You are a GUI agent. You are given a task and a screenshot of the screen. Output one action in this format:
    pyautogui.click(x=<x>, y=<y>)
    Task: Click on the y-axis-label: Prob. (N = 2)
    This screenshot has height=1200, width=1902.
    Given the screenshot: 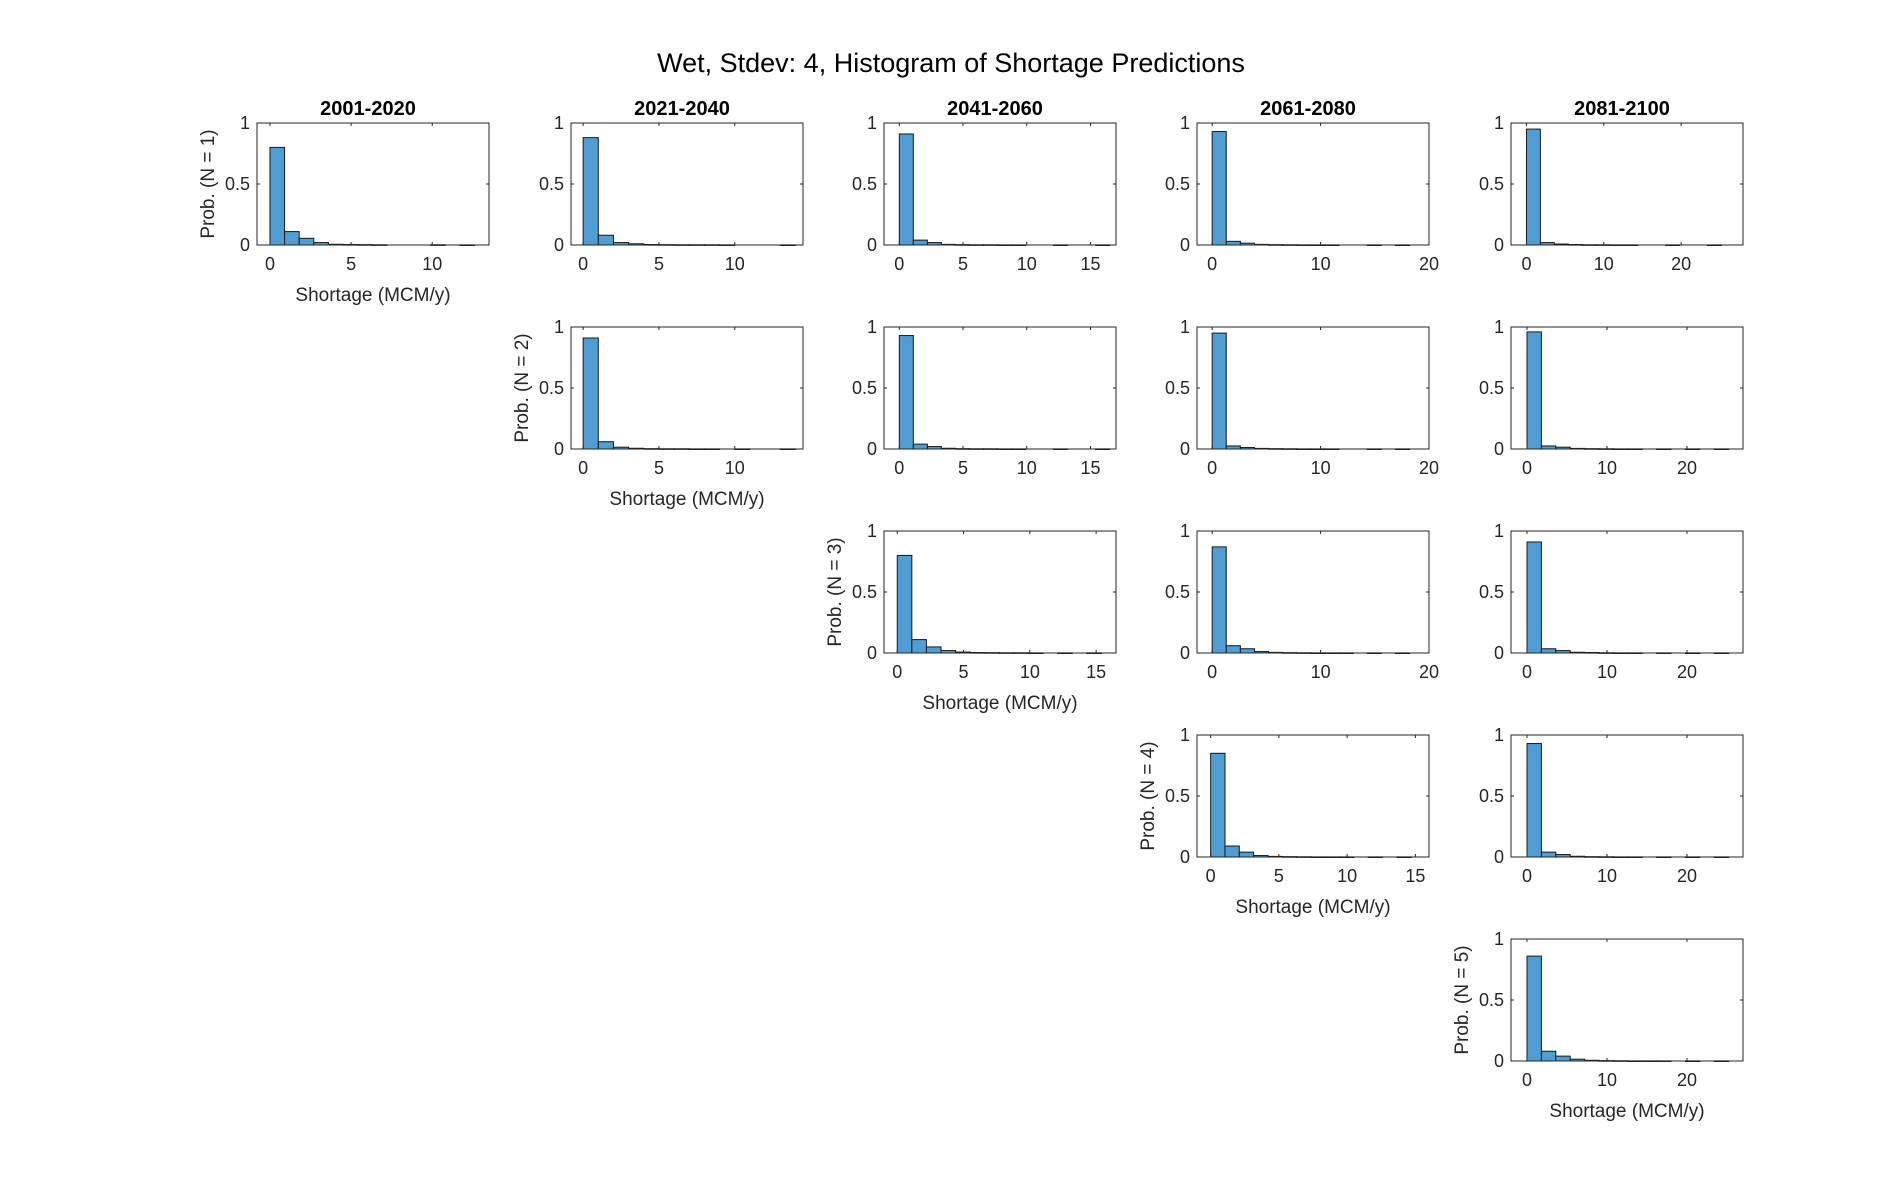 What is the action you would take?
    pyautogui.click(x=522, y=387)
    